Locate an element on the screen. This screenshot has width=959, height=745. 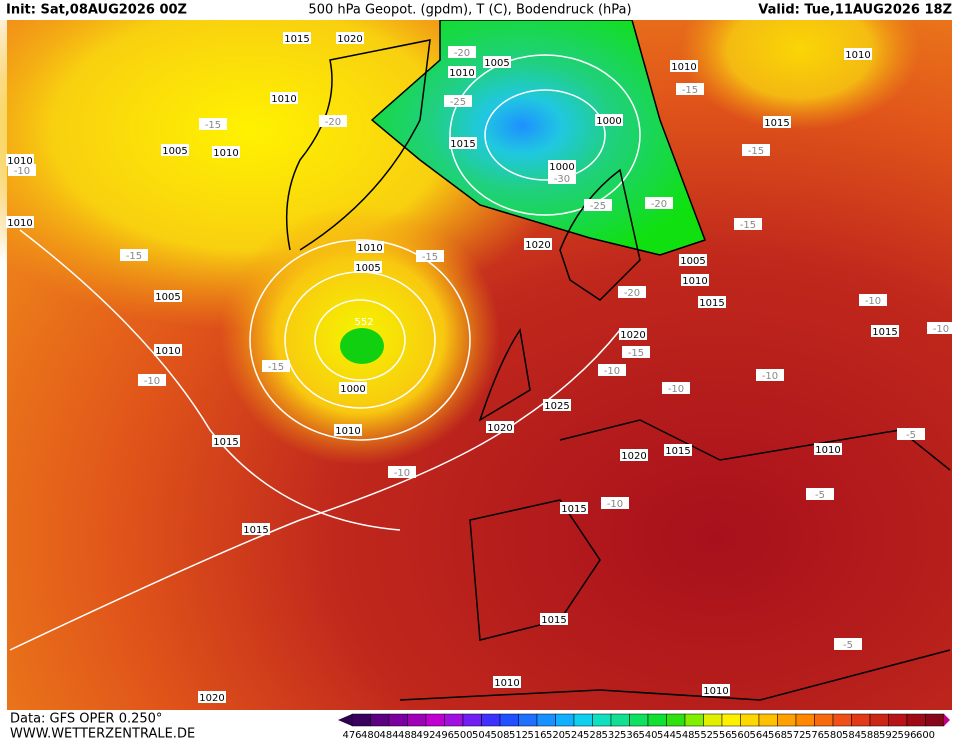
colorbar-label: 508 is located at coordinates (499, 735).